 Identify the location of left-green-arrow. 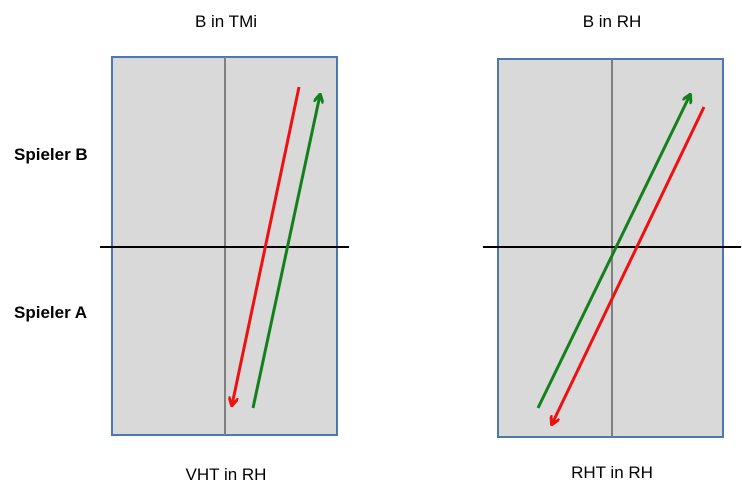
(285, 252).